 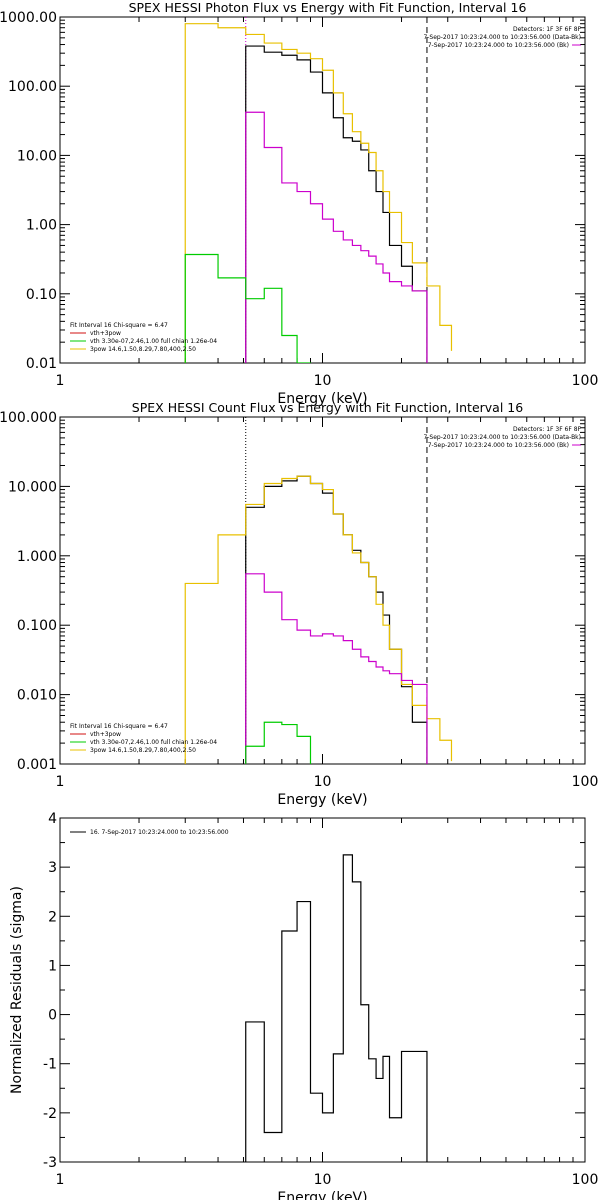 I want to click on panel2-series-2-step, so click(x=336, y=668).